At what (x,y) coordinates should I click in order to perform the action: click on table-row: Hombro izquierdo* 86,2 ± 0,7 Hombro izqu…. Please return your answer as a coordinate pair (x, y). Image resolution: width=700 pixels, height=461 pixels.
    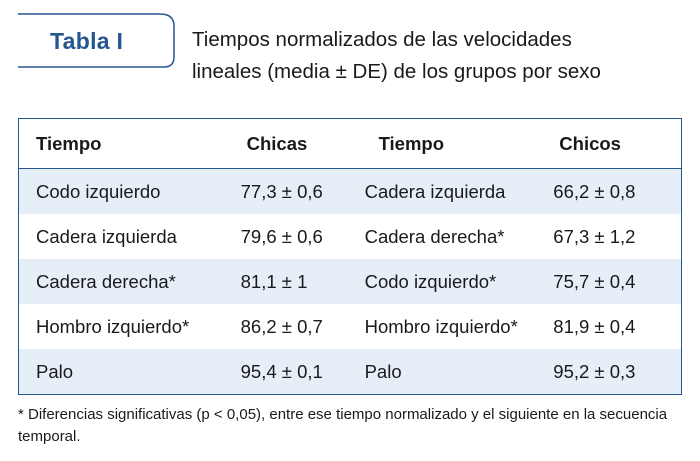
    Looking at the image, I should click on (350, 326).